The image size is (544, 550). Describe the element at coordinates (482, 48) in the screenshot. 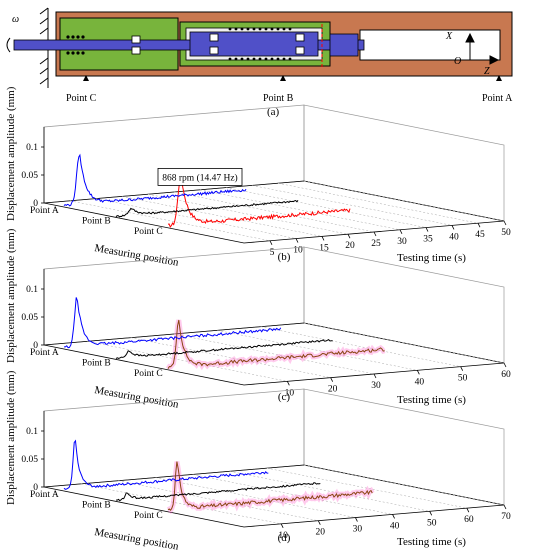

I see `coordinate-axes` at that location.